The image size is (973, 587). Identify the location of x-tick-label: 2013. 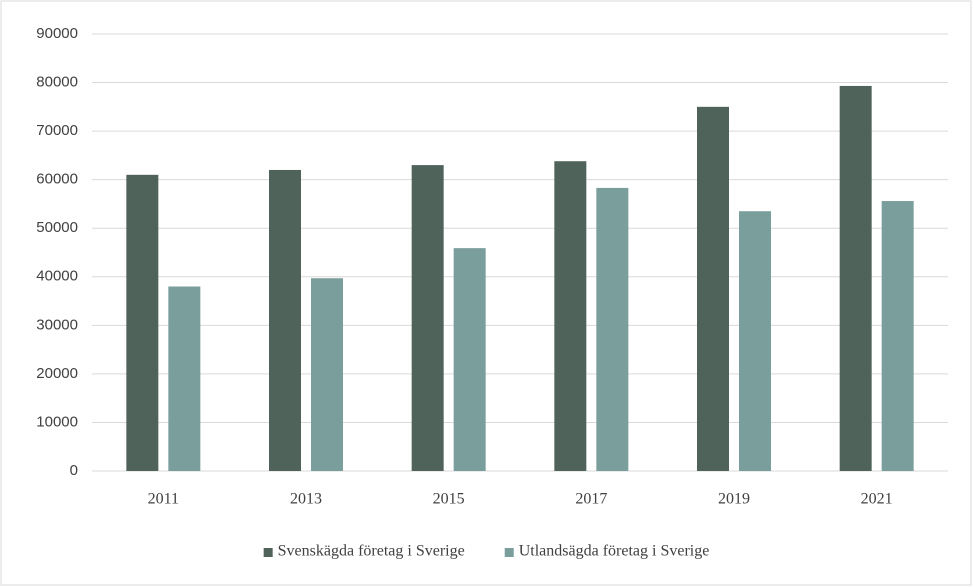
(306, 499).